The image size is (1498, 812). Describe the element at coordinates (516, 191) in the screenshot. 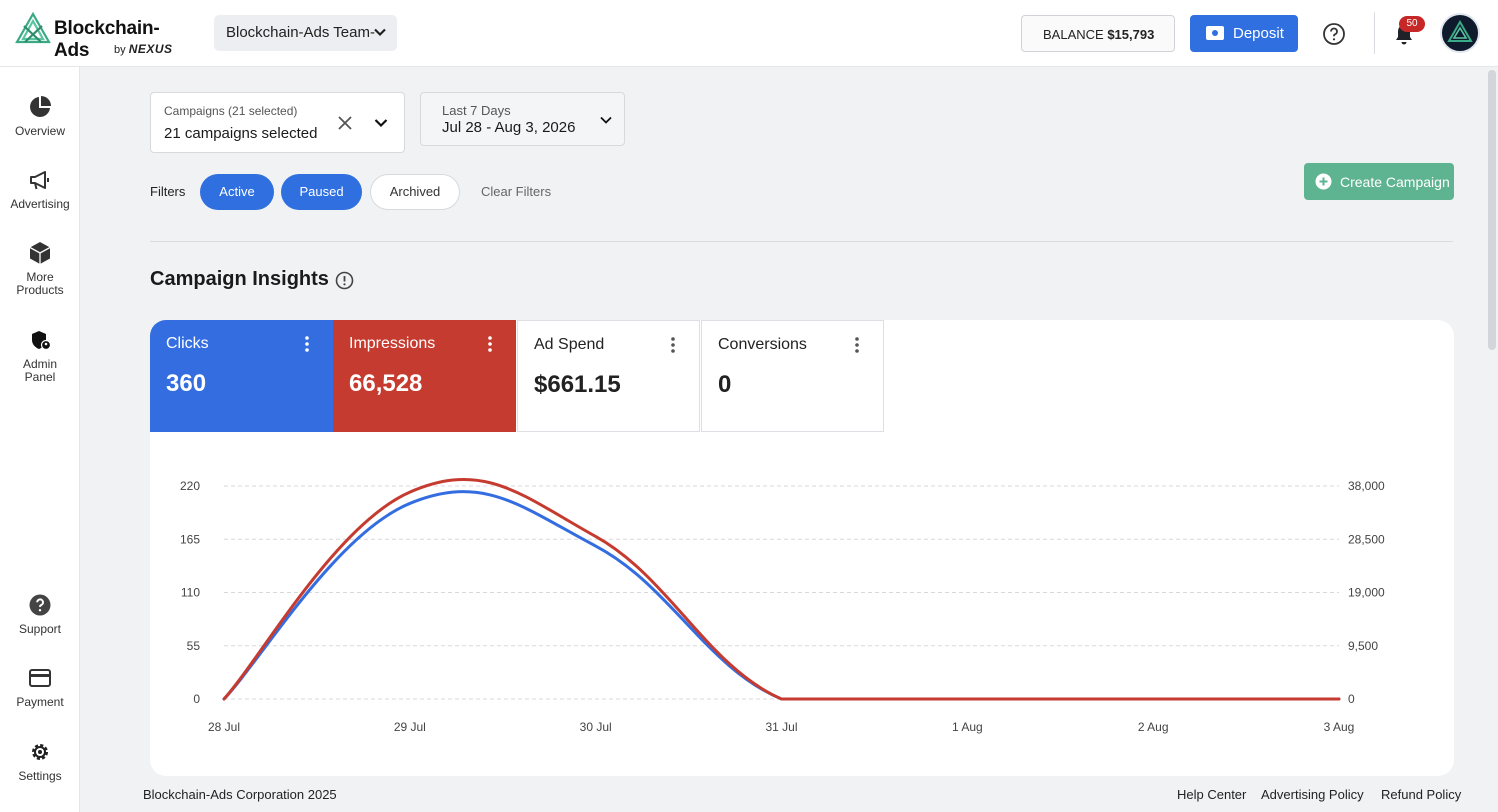

I see `clear-filters-link: Clear Filters` at that location.